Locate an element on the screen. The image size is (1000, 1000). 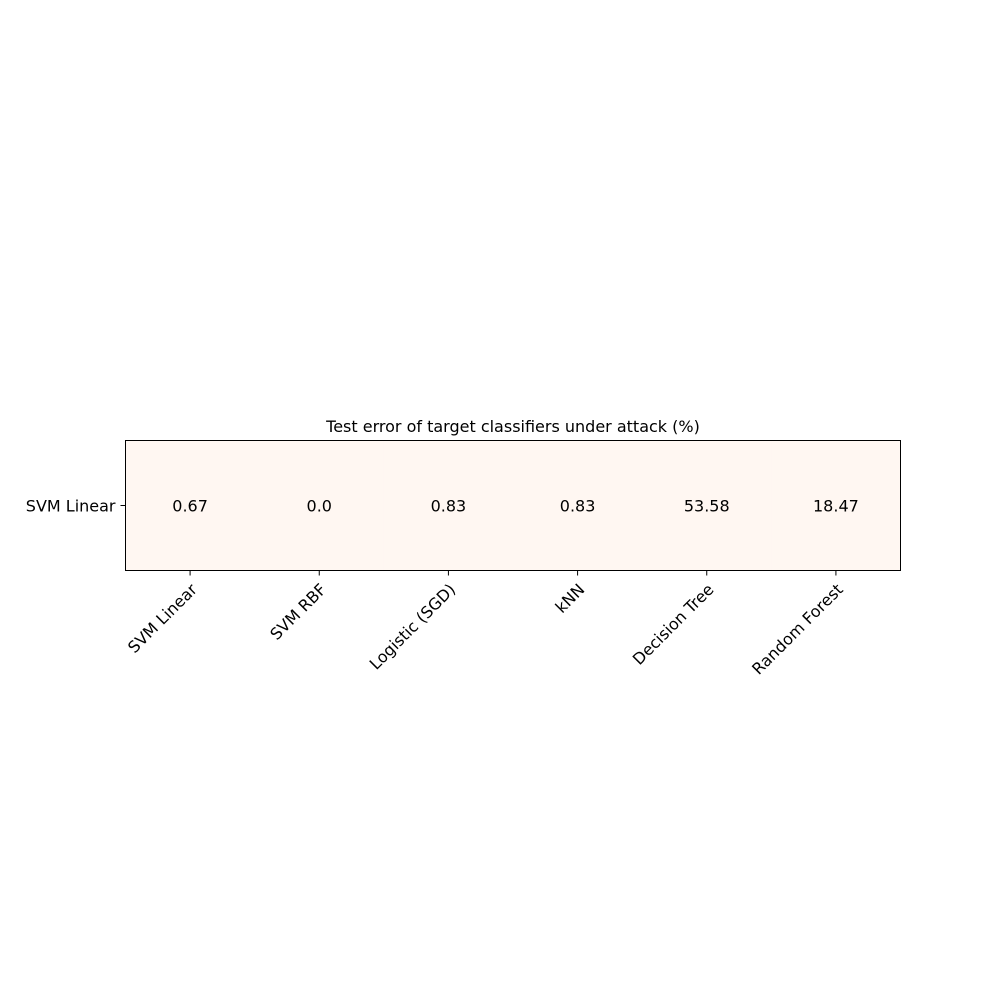
cell-value-labels: 0.67 0.0 0.83 0.83 53.58 18.47 is located at coordinates (515, 506).